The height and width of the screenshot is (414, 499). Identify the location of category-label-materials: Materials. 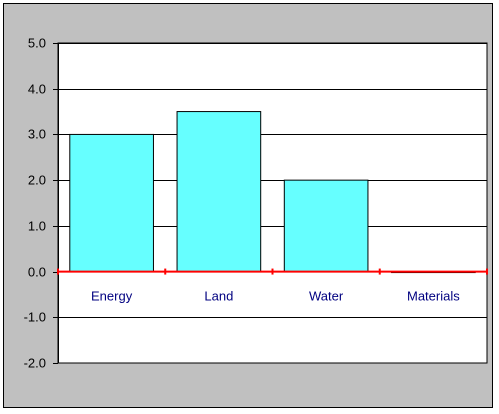
(433, 296).